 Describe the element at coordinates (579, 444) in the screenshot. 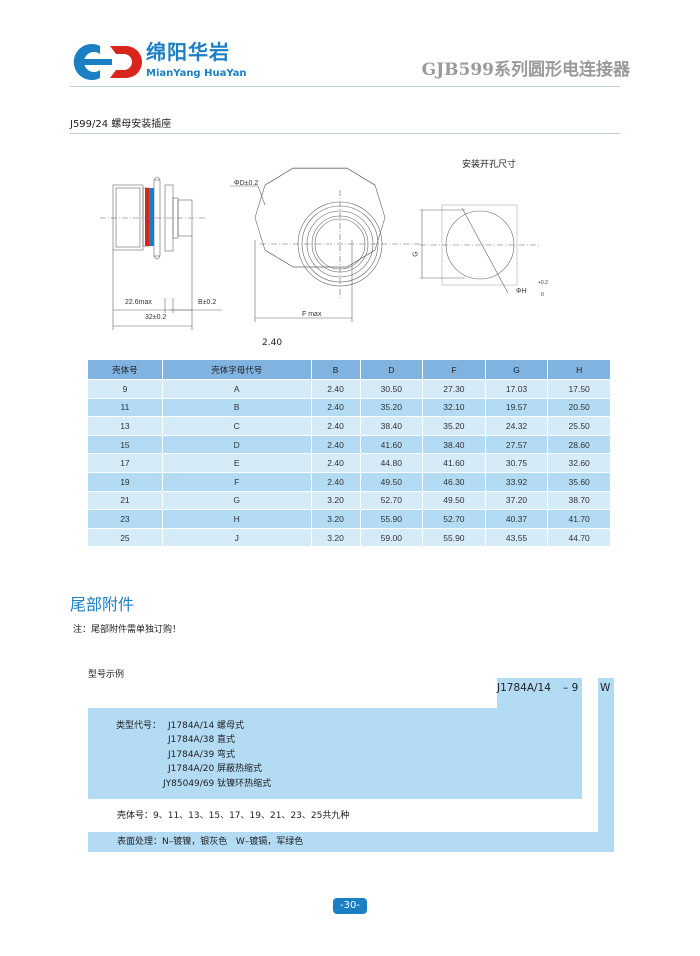

I see `table-cell: 28.60` at that location.